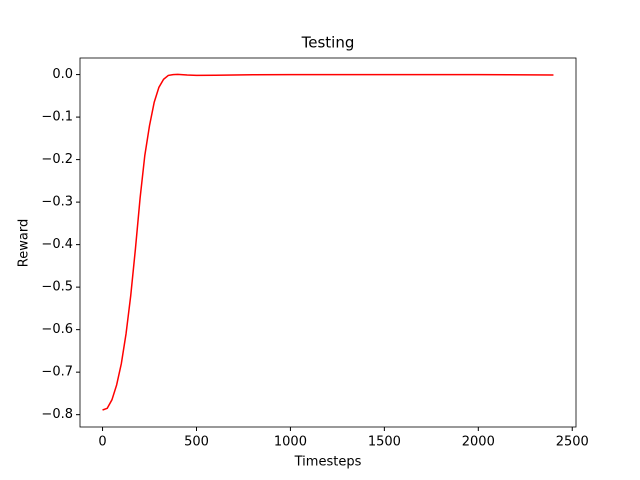  I want to click on x-tick-label: 0, so click(102, 442).